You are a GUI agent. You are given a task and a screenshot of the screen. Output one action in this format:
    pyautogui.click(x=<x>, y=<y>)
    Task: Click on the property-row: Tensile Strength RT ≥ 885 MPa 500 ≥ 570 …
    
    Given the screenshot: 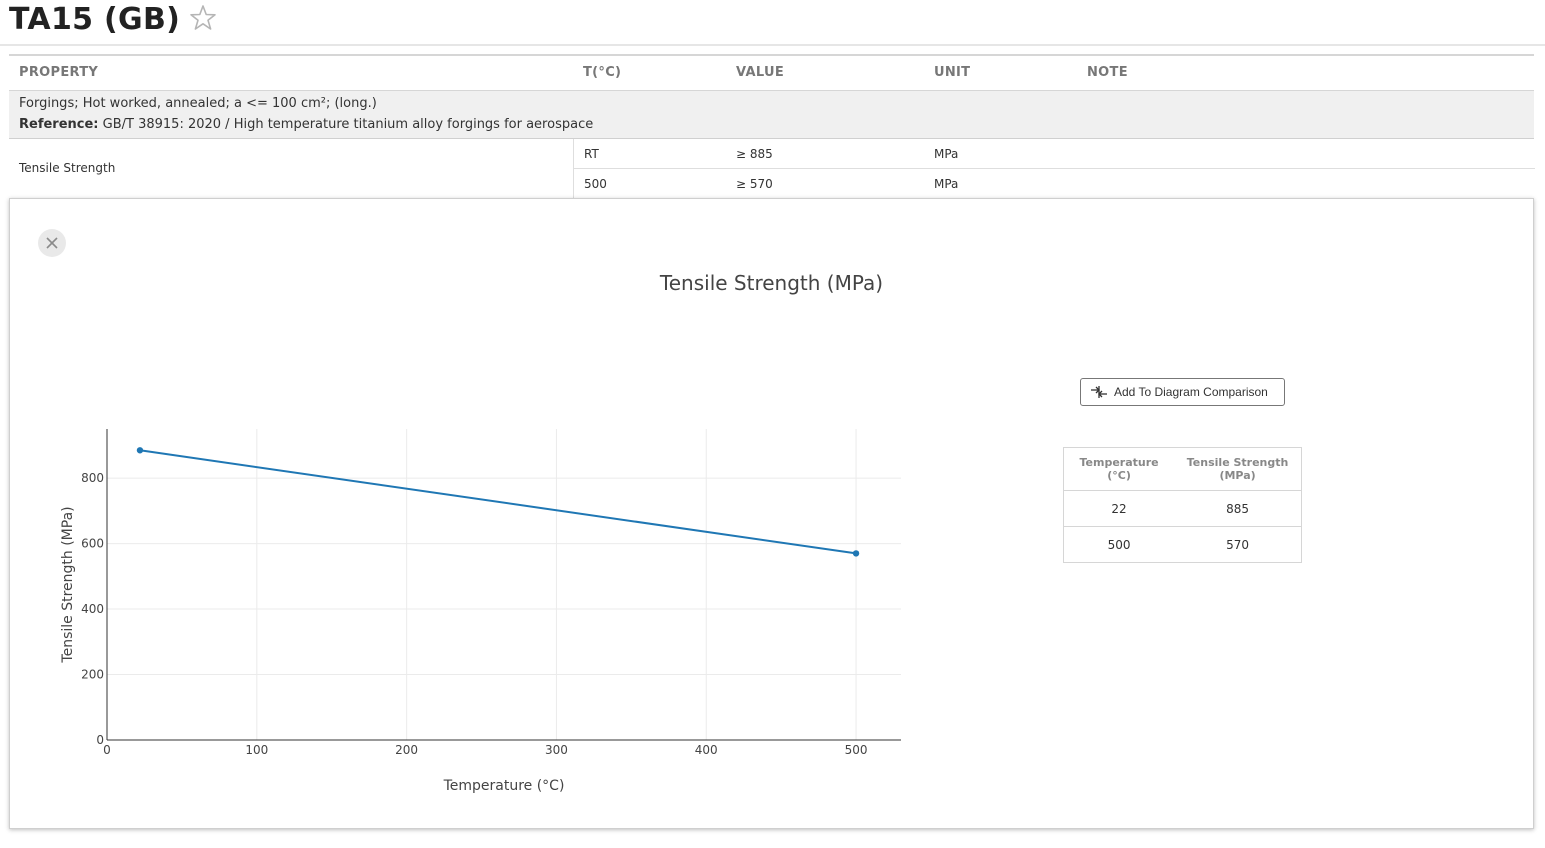 What is the action you would take?
    pyautogui.click(x=772, y=169)
    